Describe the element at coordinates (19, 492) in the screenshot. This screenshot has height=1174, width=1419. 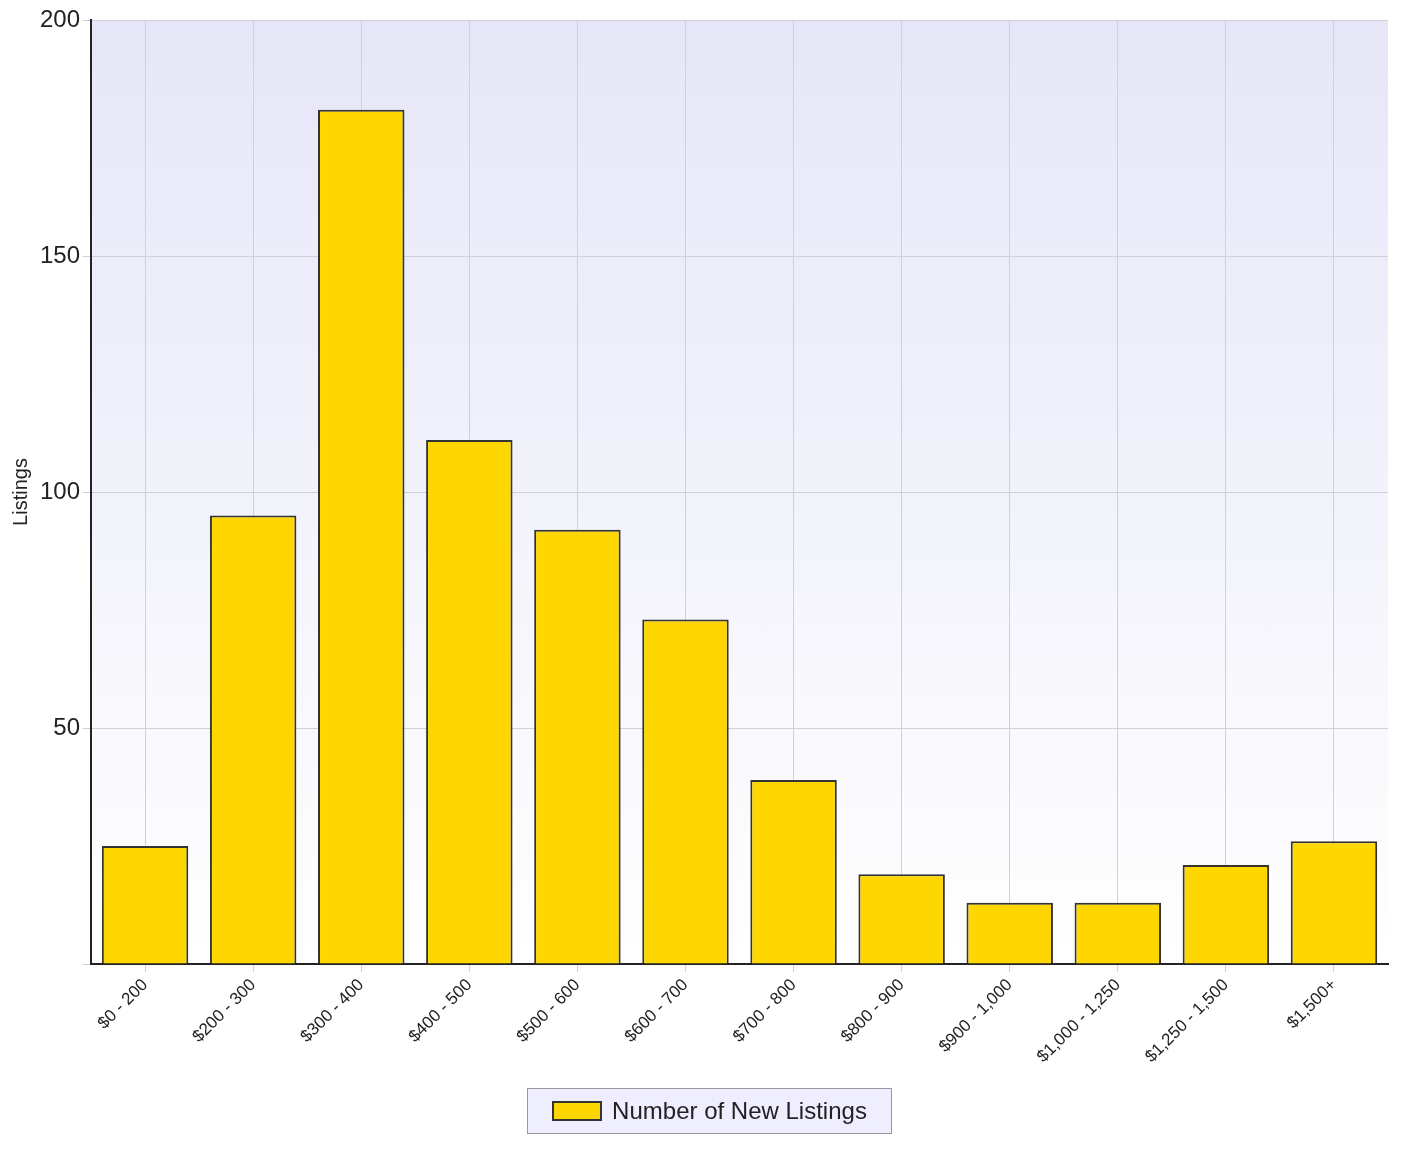
I see `y-axis-title: Listings` at that location.